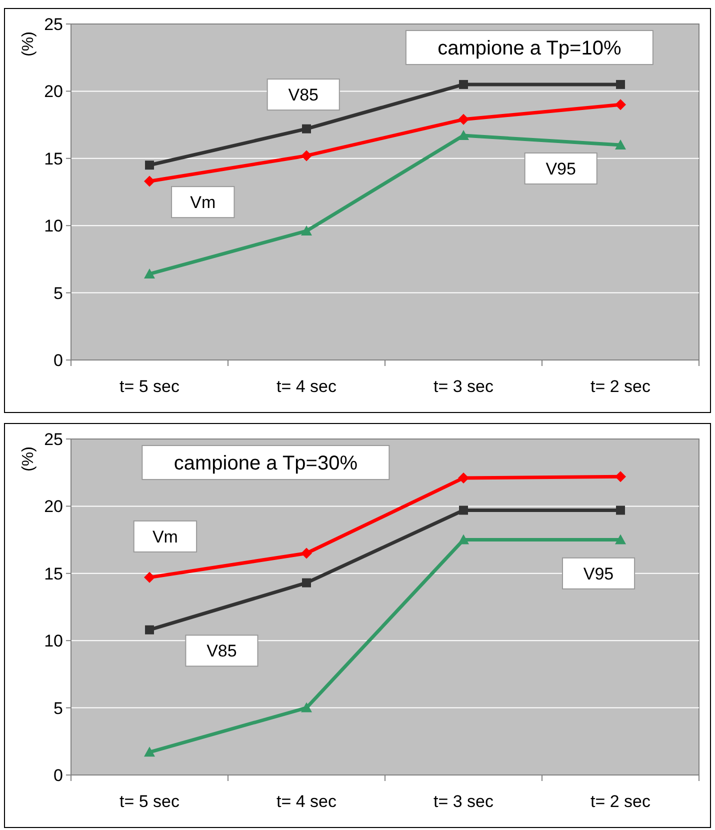  Describe the element at coordinates (266, 463) in the screenshot. I see `text: campione a Tp=30%` at that location.